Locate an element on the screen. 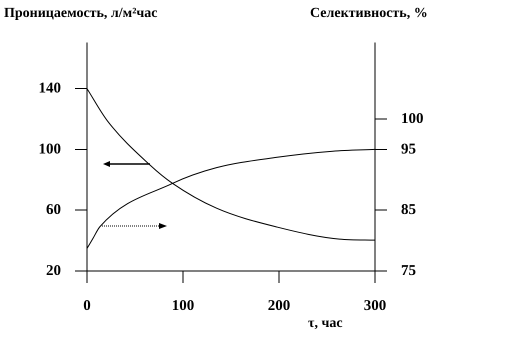 Image resolution: width=507 pixels, height=350 pixels. y2-tick-label: 100 is located at coordinates (412, 118).